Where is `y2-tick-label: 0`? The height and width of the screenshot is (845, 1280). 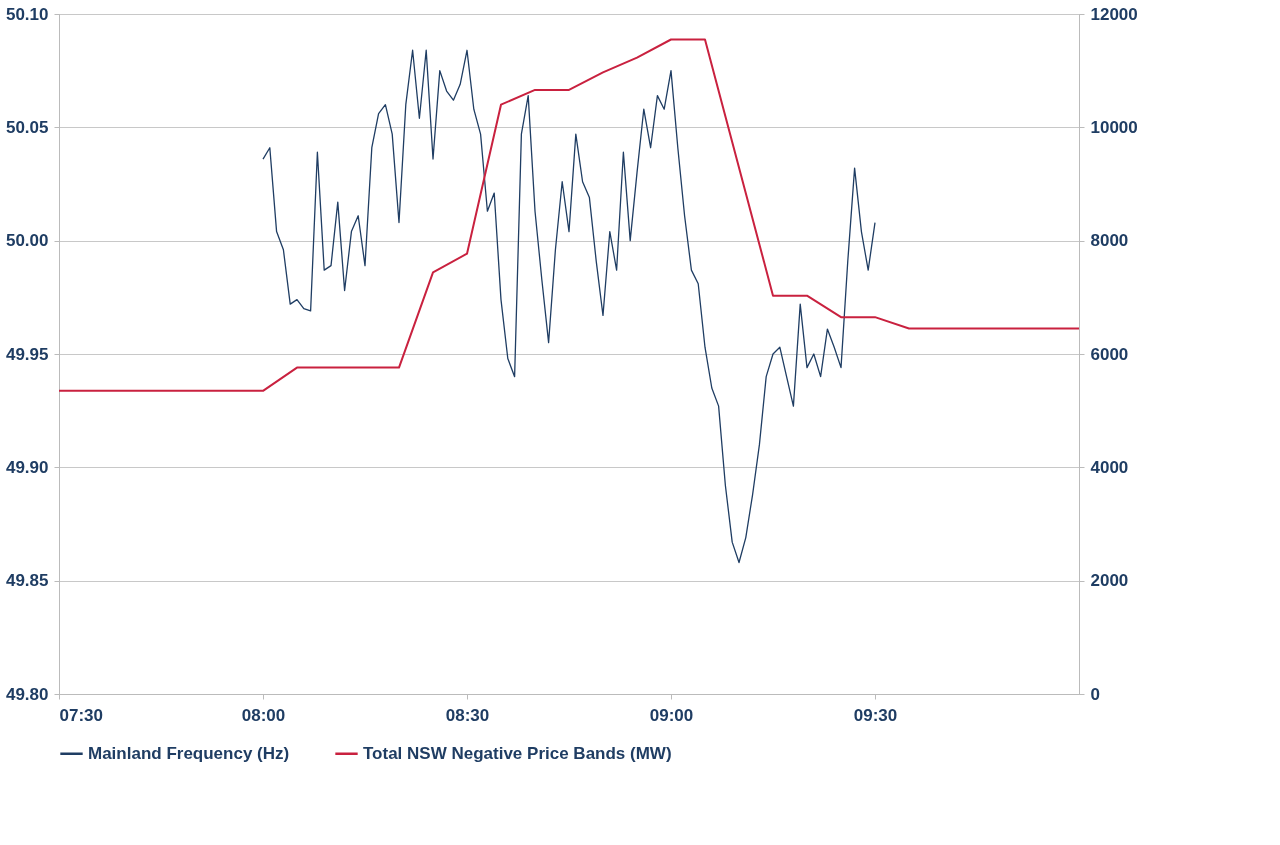
y2-tick-label: 0 is located at coordinates (1095, 694).